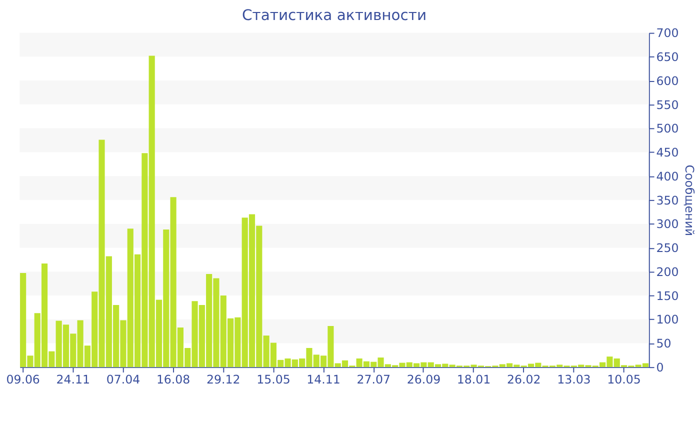 The width and height of the screenshot is (700, 430). What do you see at coordinates (667, 271) in the screenshot?
I see `y-tick-label: 200` at bounding box center [667, 271].